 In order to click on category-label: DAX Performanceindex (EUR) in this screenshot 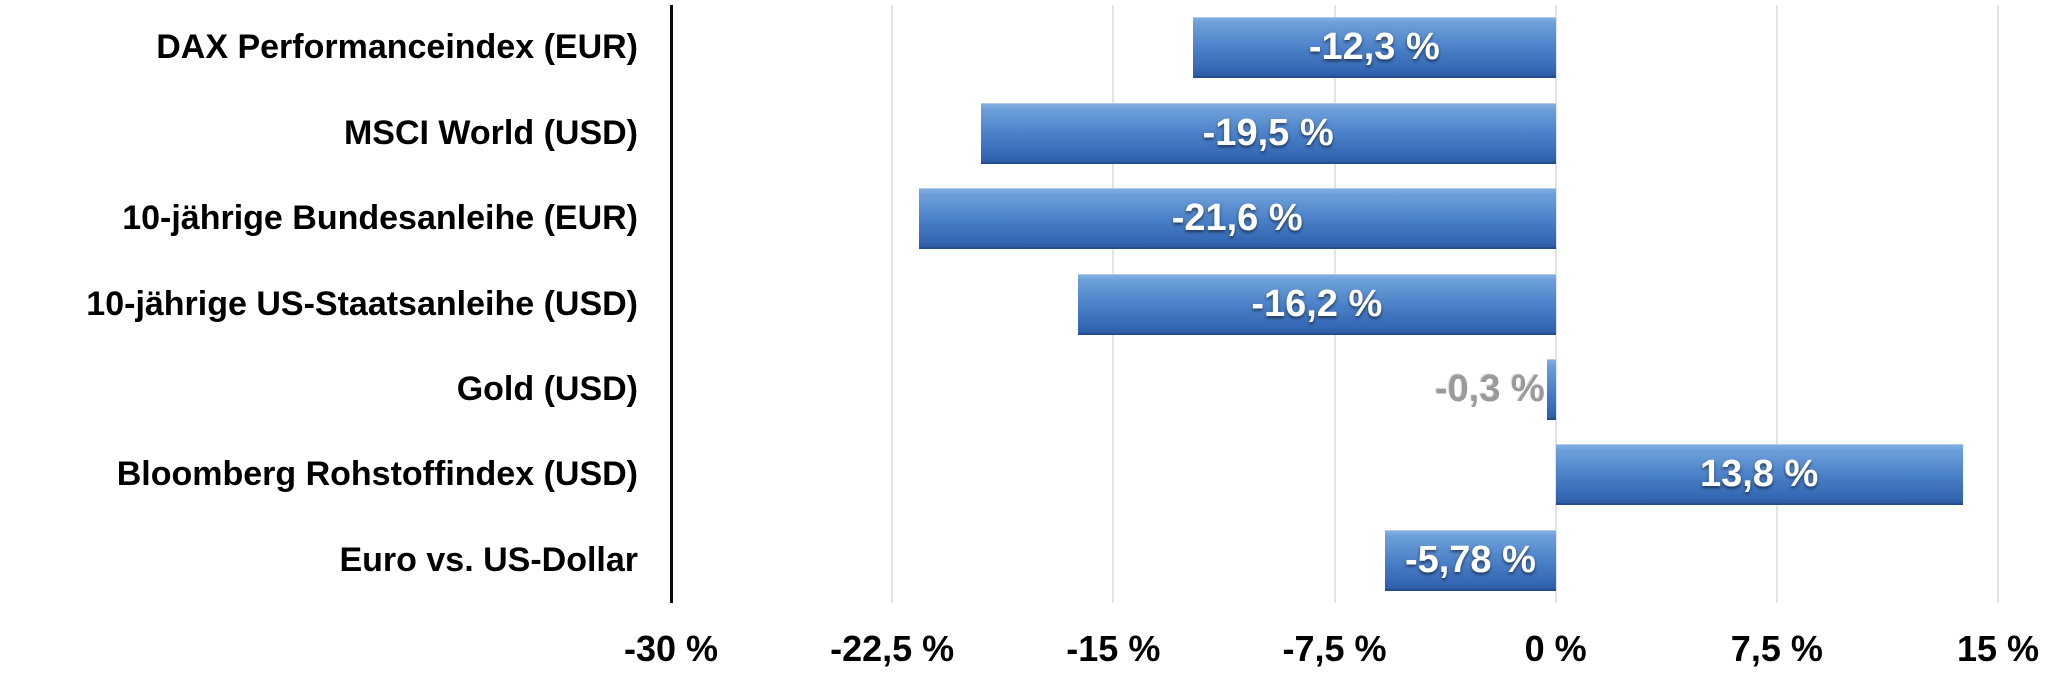, I will do `click(397, 47)`.